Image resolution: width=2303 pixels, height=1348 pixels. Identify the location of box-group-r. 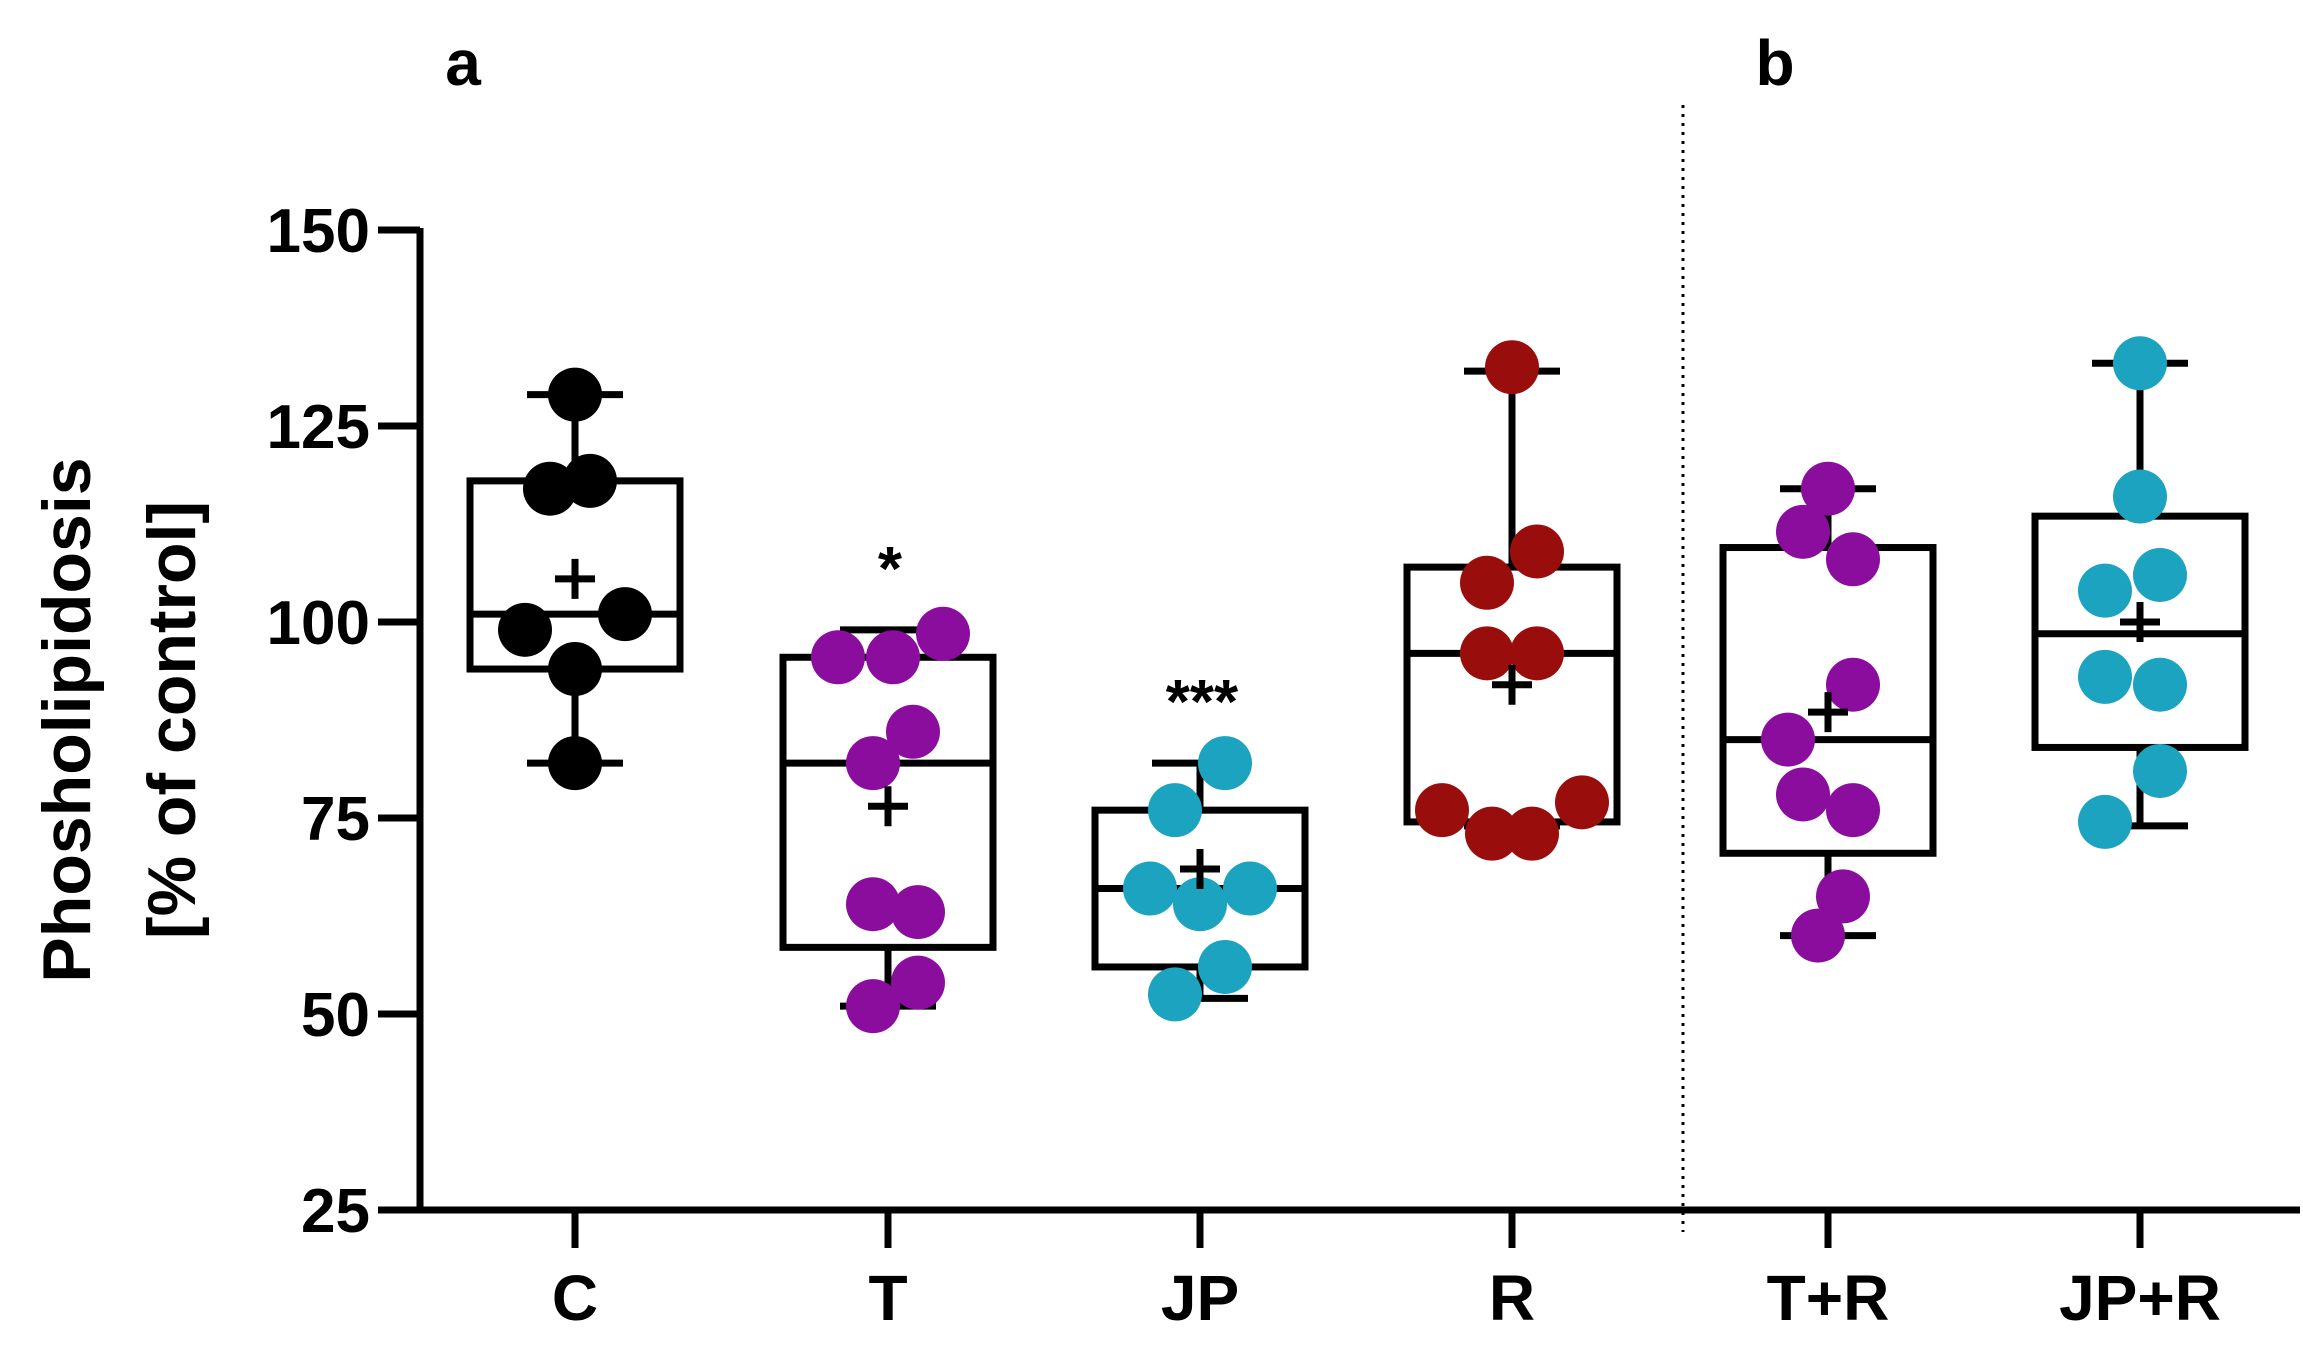
(1512, 600).